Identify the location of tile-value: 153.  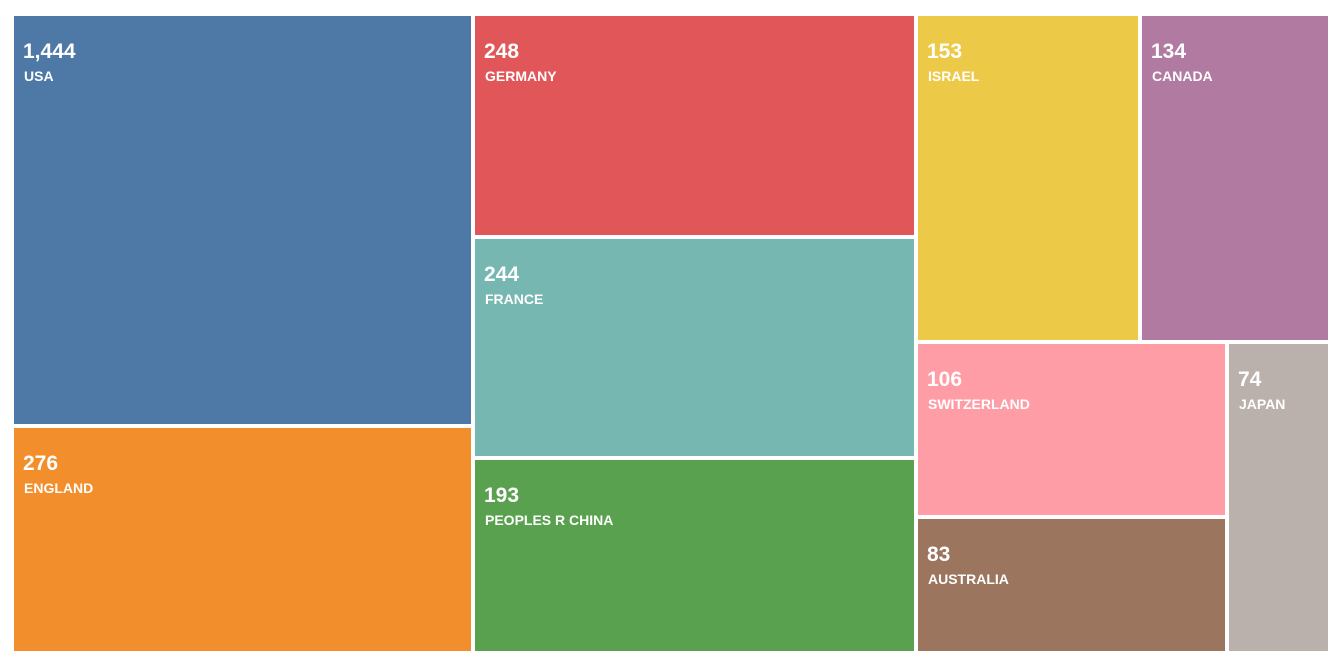
(945, 51).